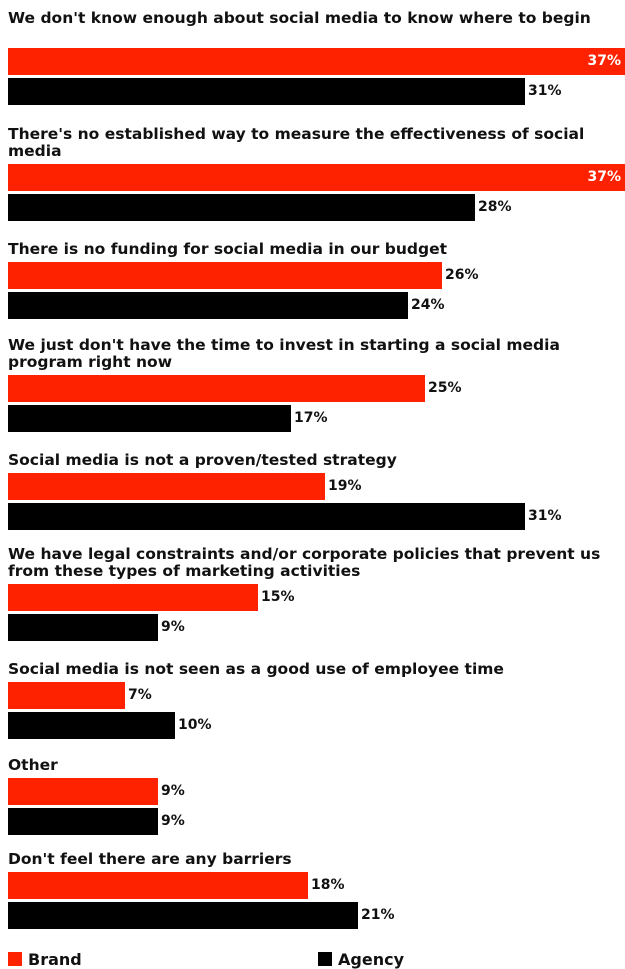 This screenshot has height=969, width=625. Describe the element at coordinates (33, 765) in the screenshot. I see `category-label: Other` at that location.